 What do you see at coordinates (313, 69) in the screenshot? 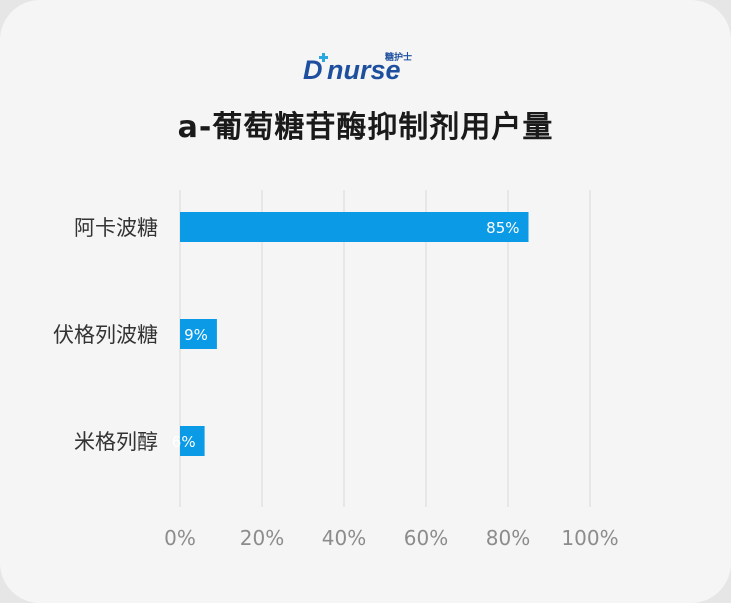
I see `logo-letter-d: D` at bounding box center [313, 69].